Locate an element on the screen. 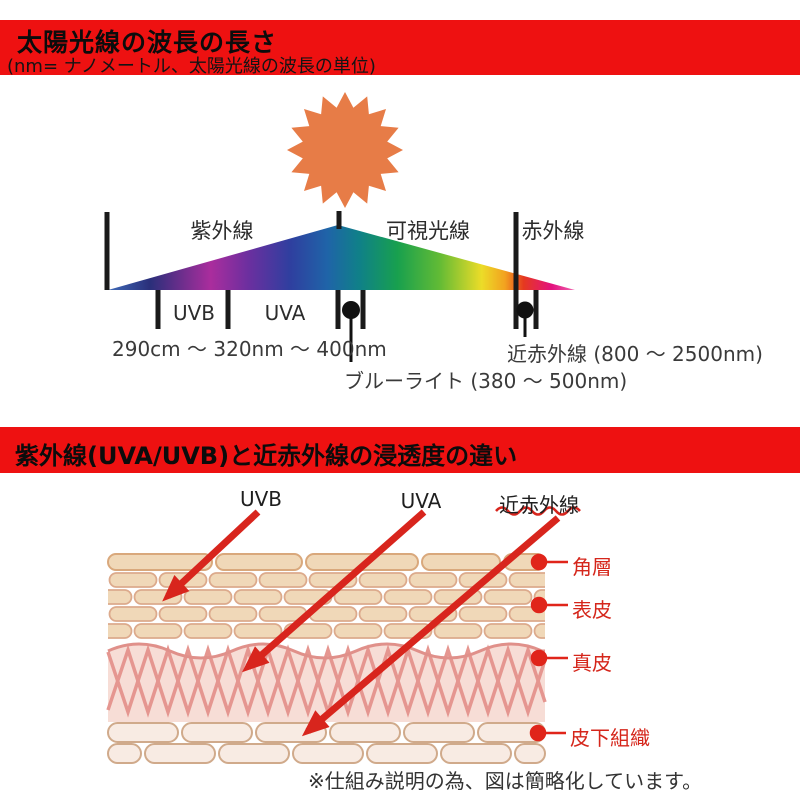 The image size is (800, 800). section1-title: 太陽光線の波長の長さ is located at coordinates (147, 42).